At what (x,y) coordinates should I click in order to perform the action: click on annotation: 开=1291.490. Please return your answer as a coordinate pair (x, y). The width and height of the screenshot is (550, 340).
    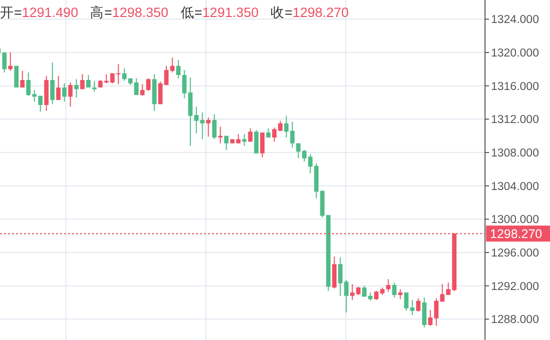
    Looking at the image, I should click on (39, 12).